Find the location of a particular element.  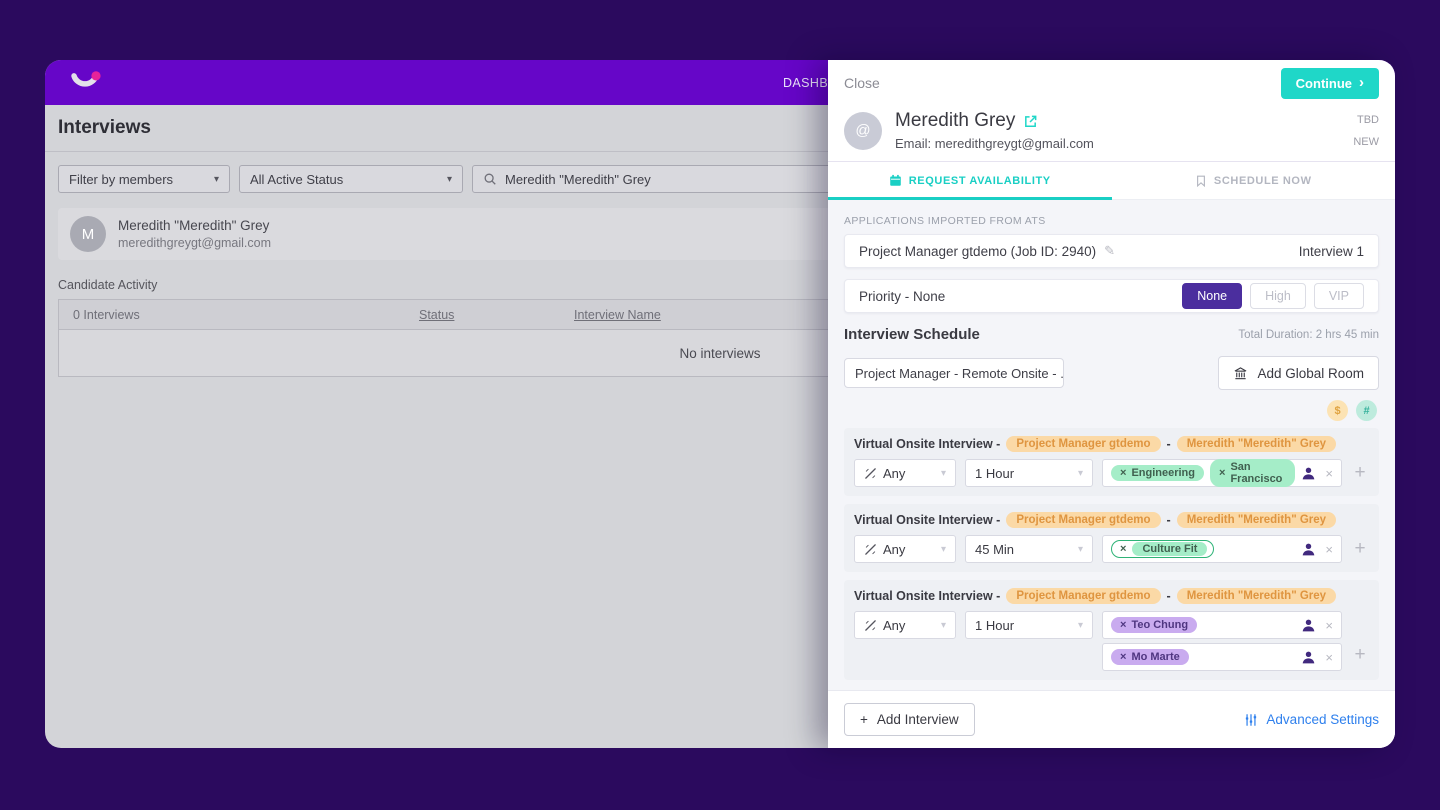

candidate-email: meredithgreygt@gmail.com is located at coordinates (195, 243).